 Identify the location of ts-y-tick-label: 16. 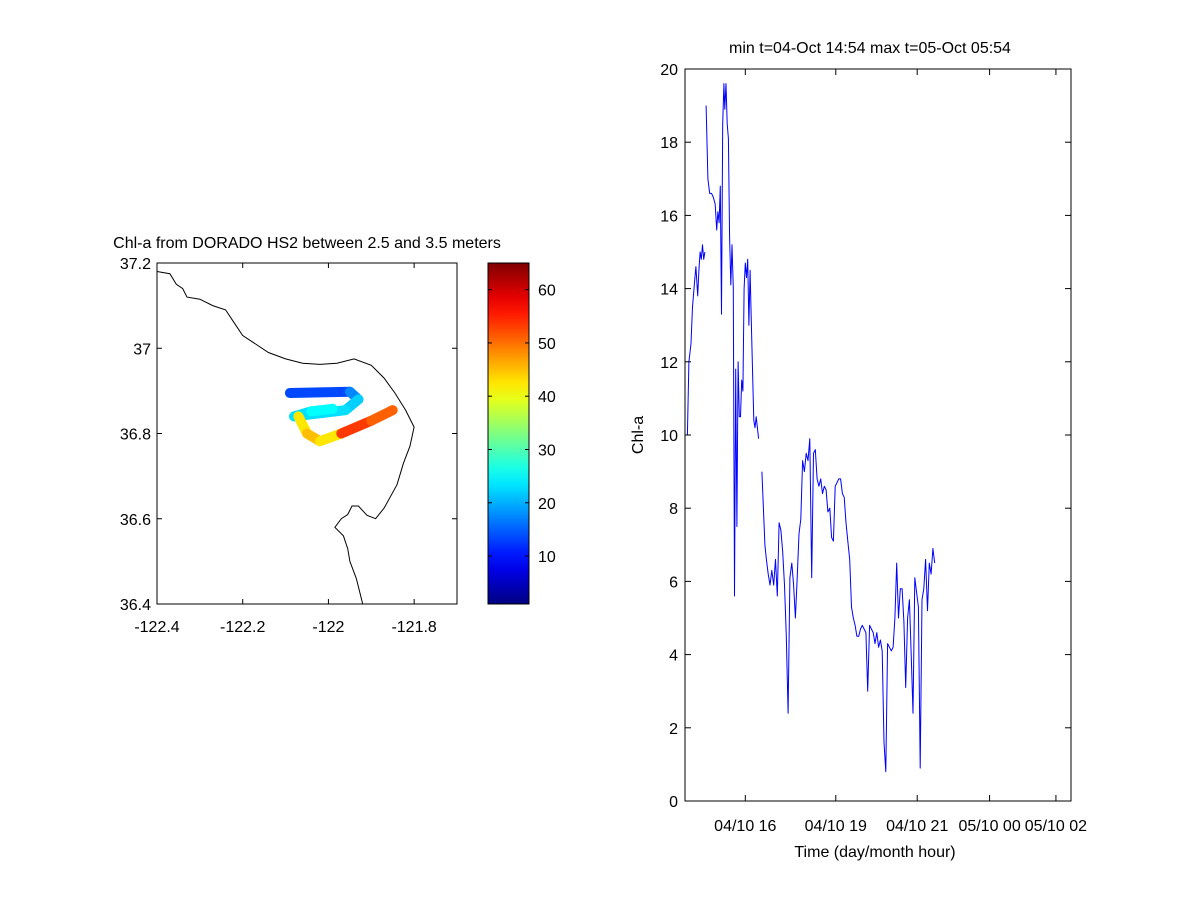
(669, 216).